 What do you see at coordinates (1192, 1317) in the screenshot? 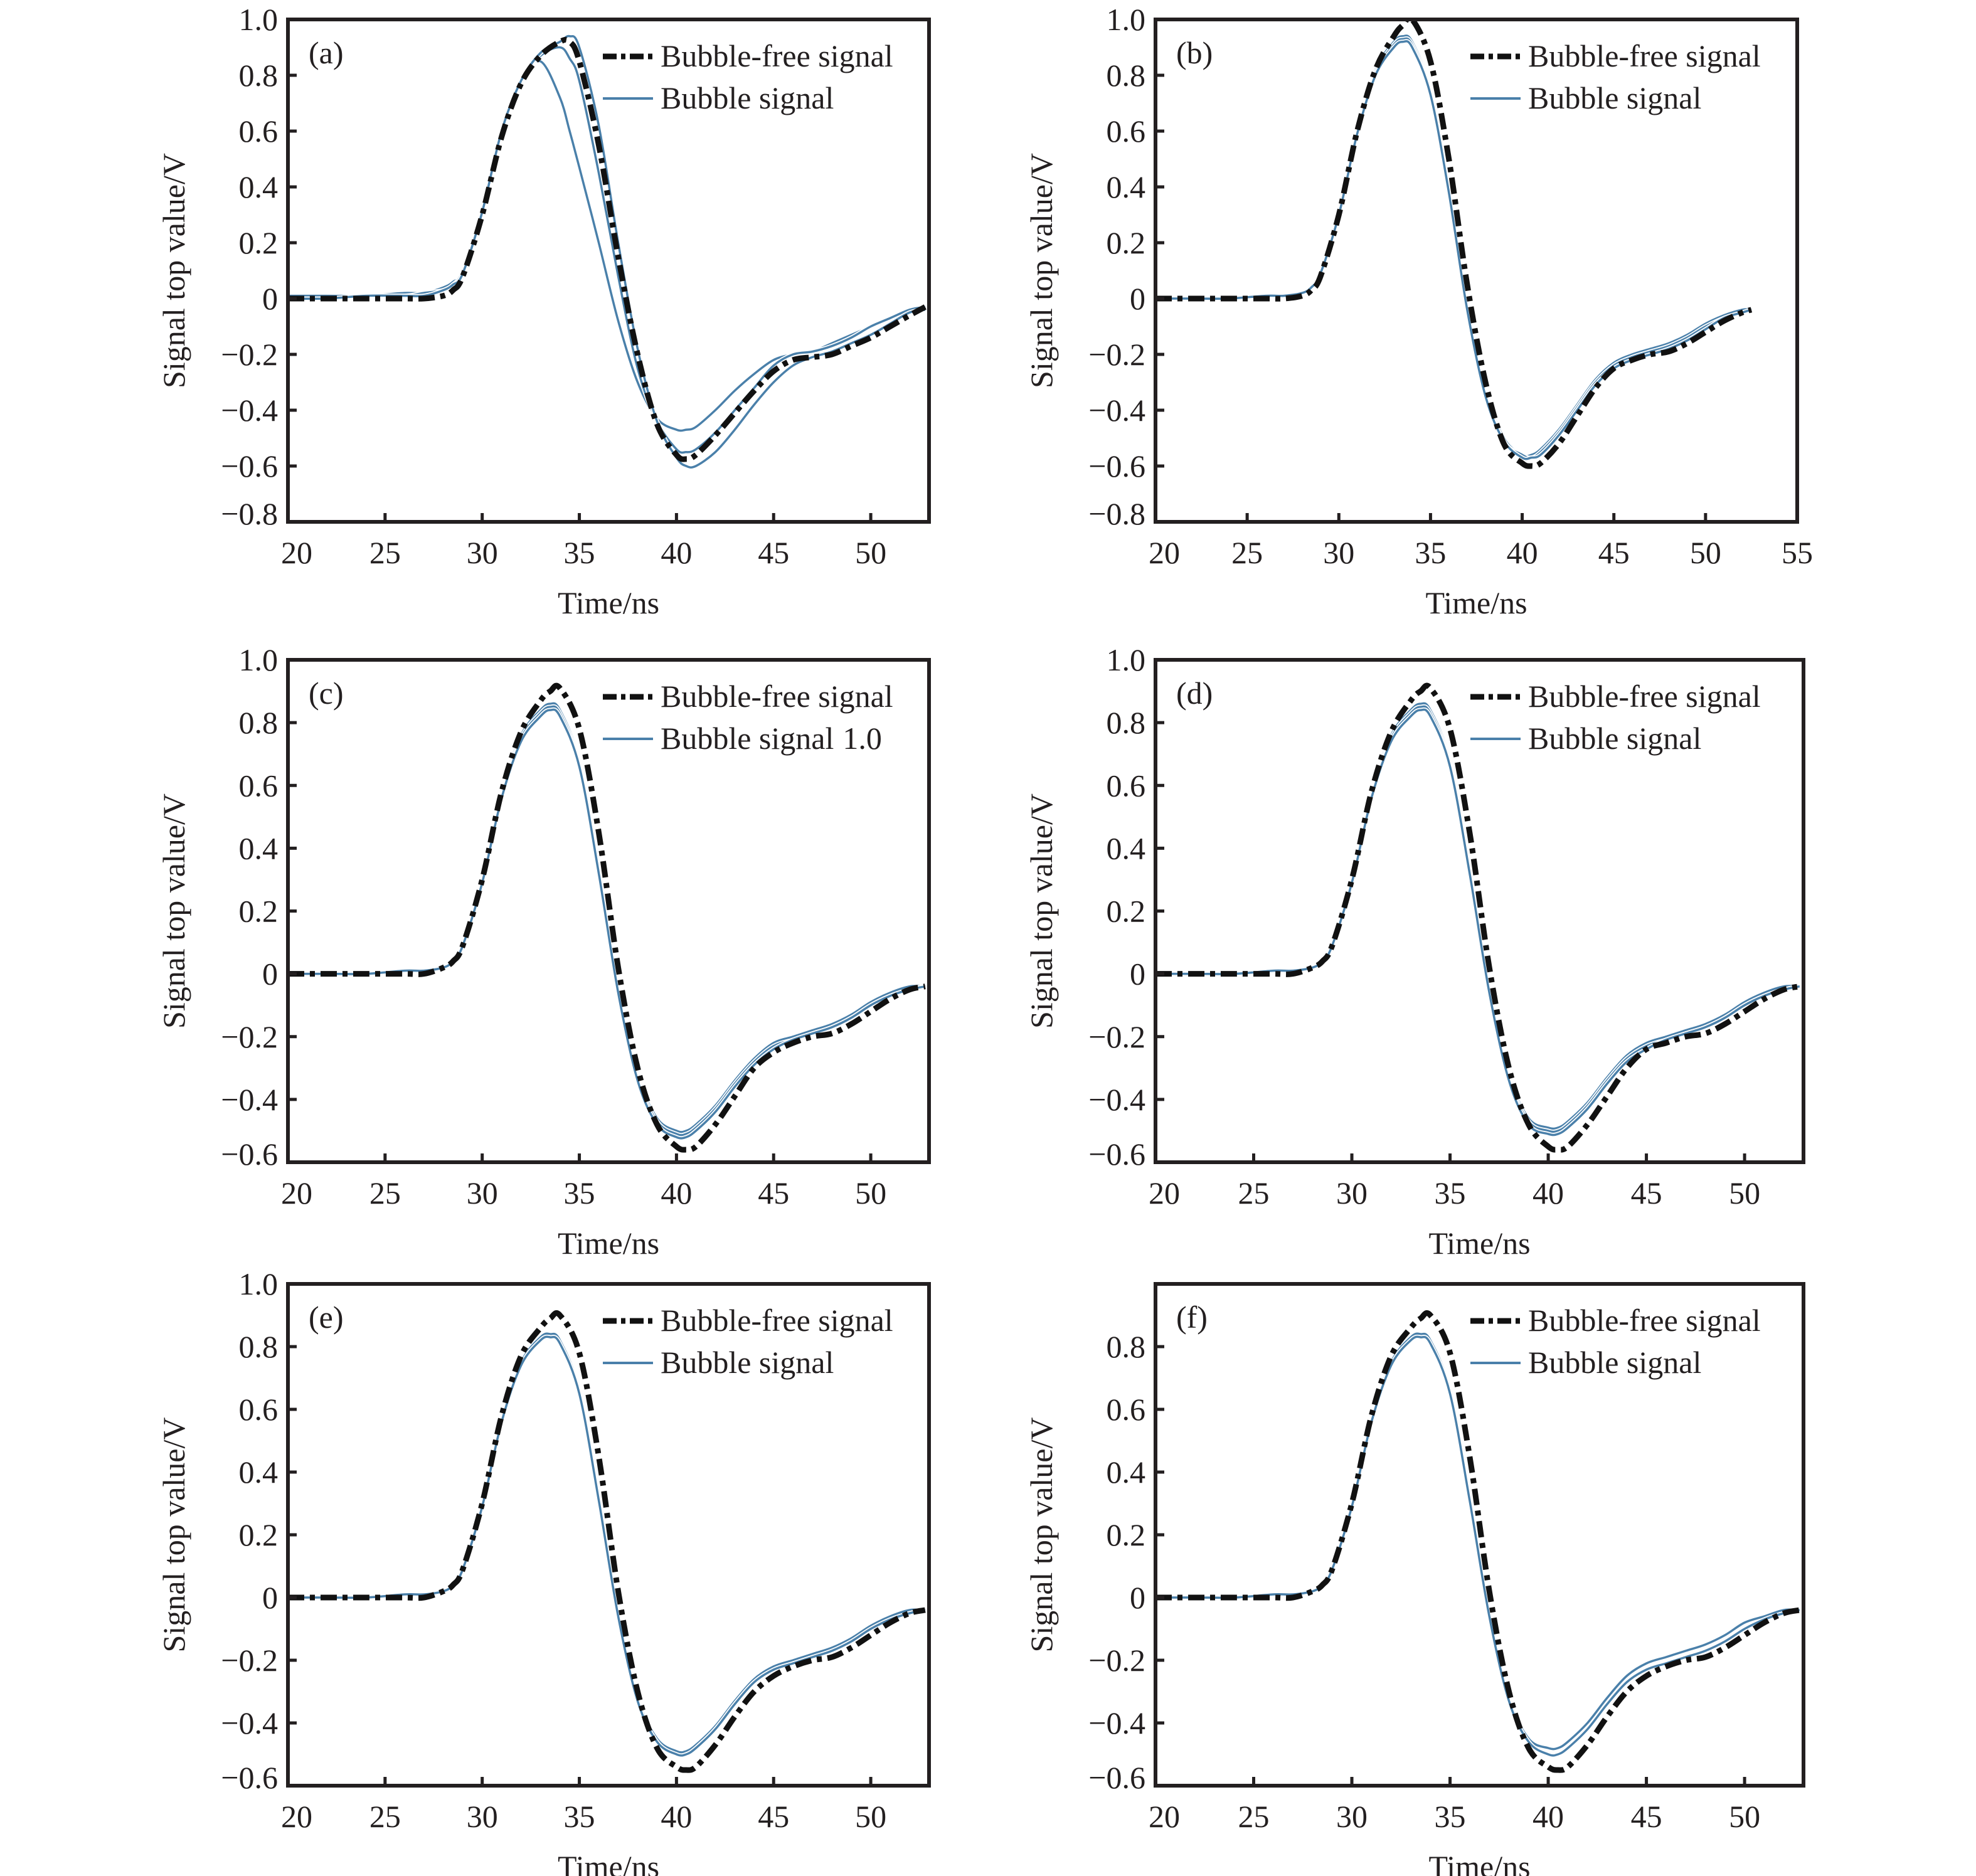
I see `panel-label: (f)` at bounding box center [1192, 1317].